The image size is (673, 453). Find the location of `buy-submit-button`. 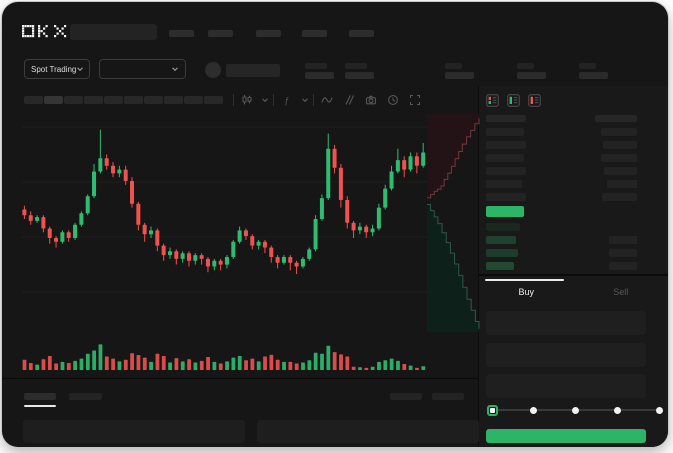

buy-submit-button is located at coordinates (566, 436).